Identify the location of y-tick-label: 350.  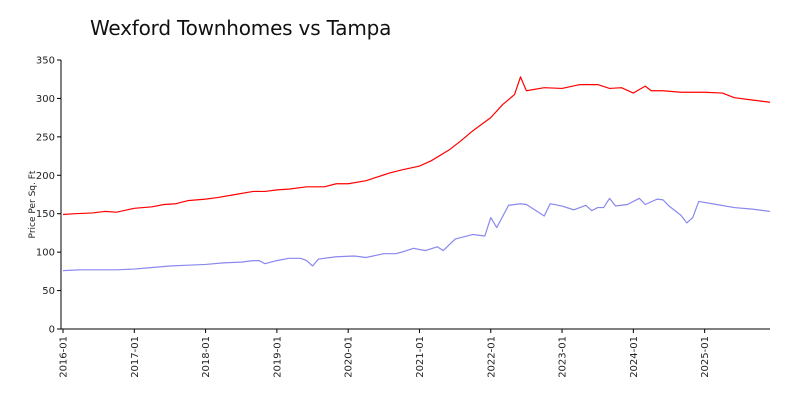
(45, 61).